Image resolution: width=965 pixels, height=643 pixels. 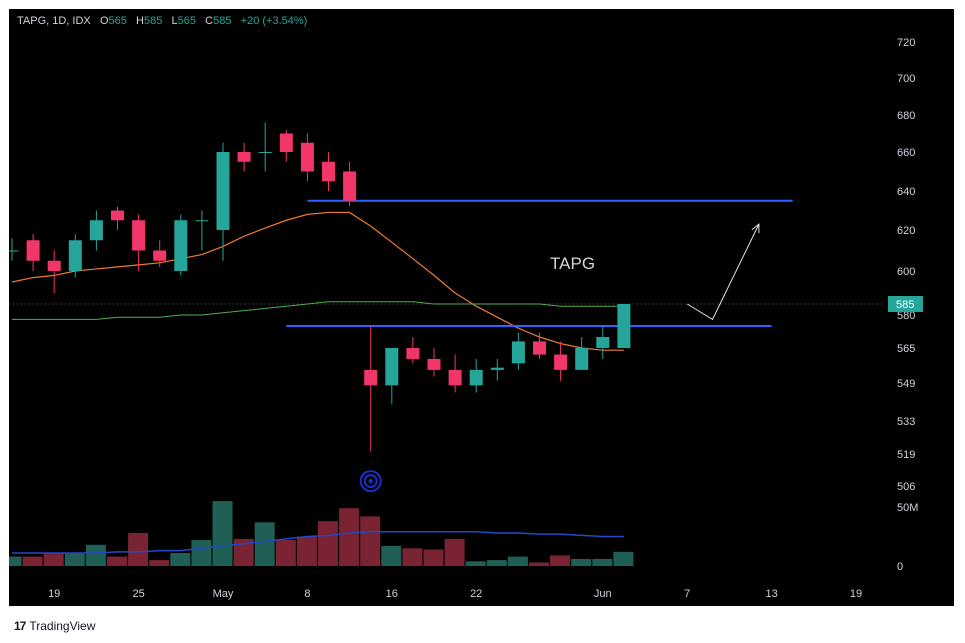 I want to click on circle-marker-dot, so click(x=370, y=481).